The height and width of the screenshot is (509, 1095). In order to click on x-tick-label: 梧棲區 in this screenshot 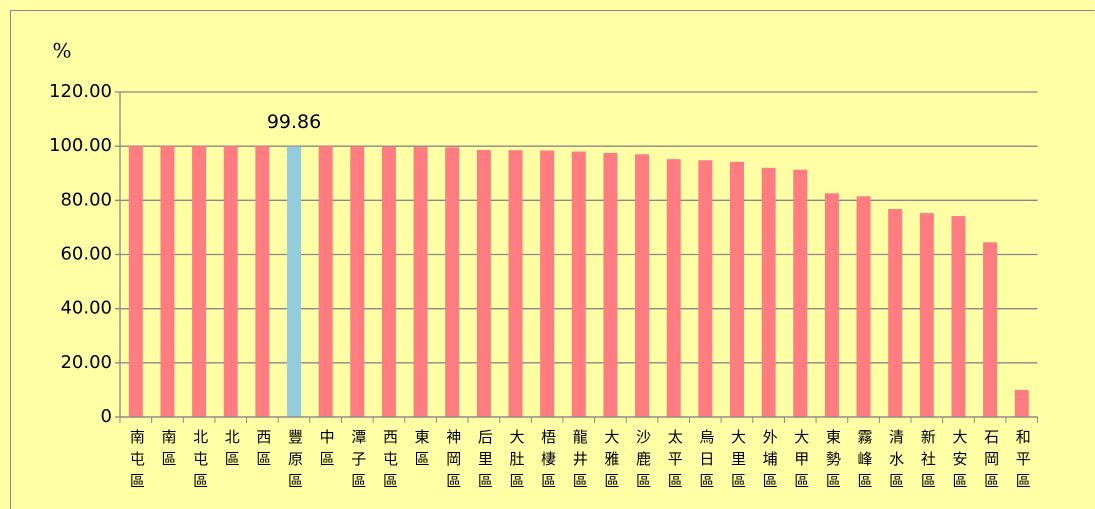, I will do `click(548, 462)`.